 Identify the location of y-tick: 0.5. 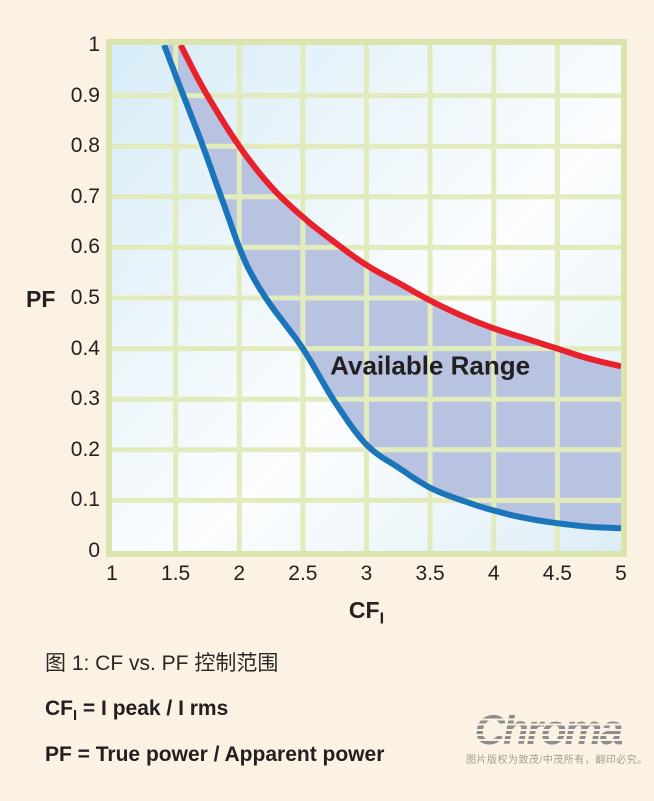
(85, 297).